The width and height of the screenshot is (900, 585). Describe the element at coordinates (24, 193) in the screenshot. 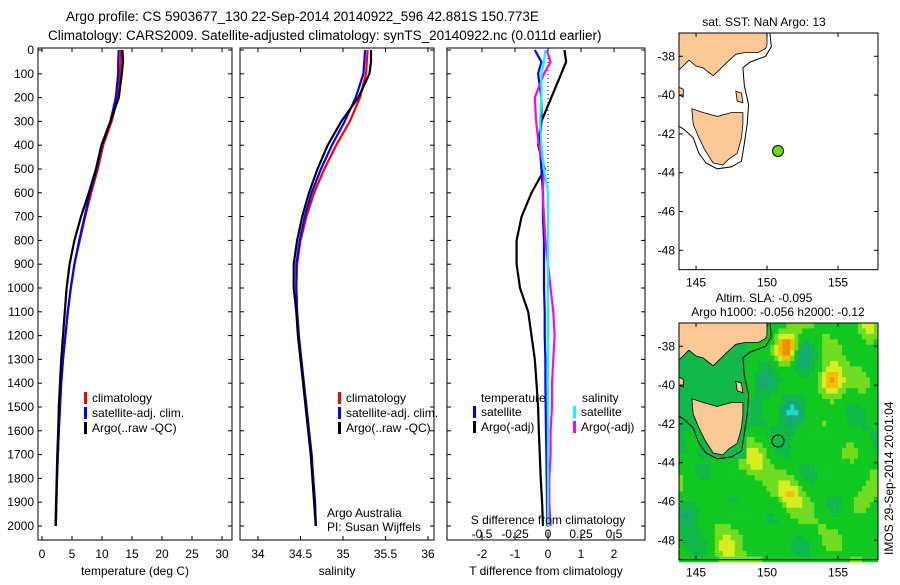

I see `depth-tick-label: 600` at that location.